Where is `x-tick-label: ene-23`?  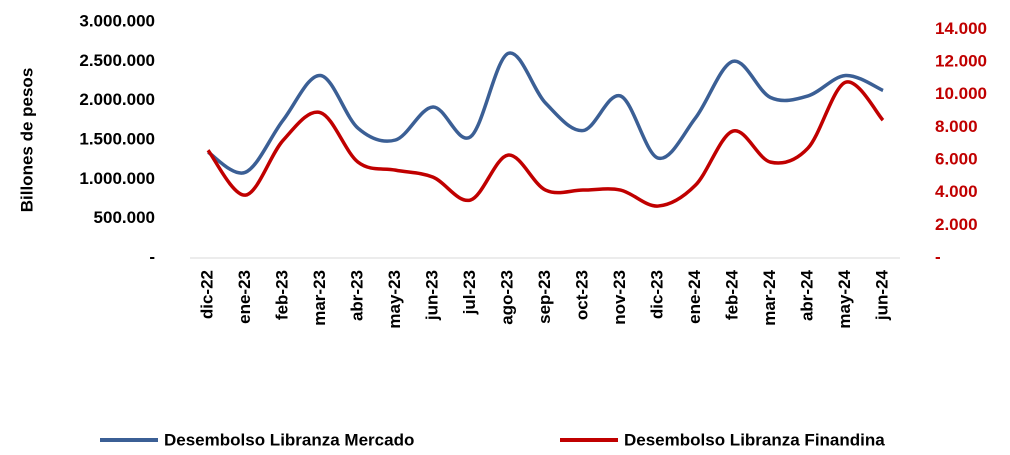
x-tick-label: ene-23 is located at coordinates (244, 297).